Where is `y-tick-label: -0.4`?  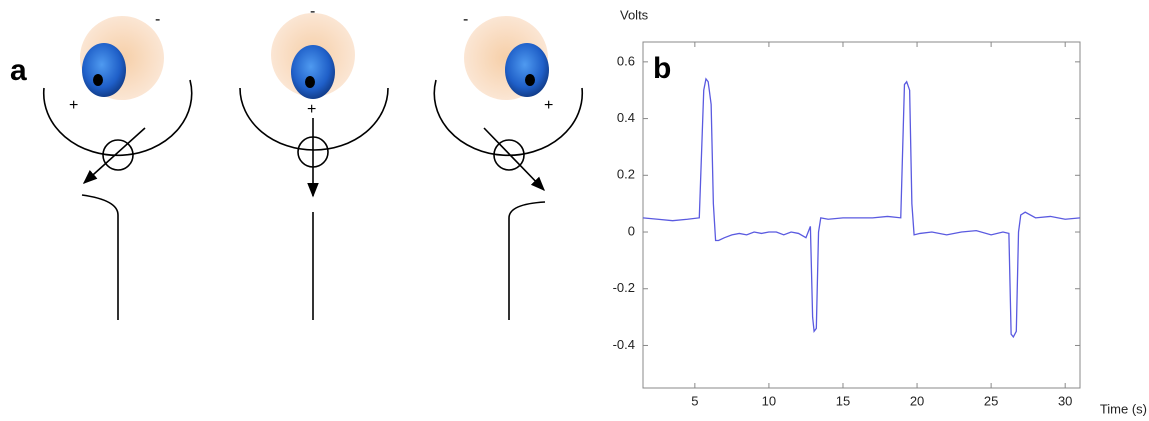 y-tick-label: -0.4 is located at coordinates (624, 344).